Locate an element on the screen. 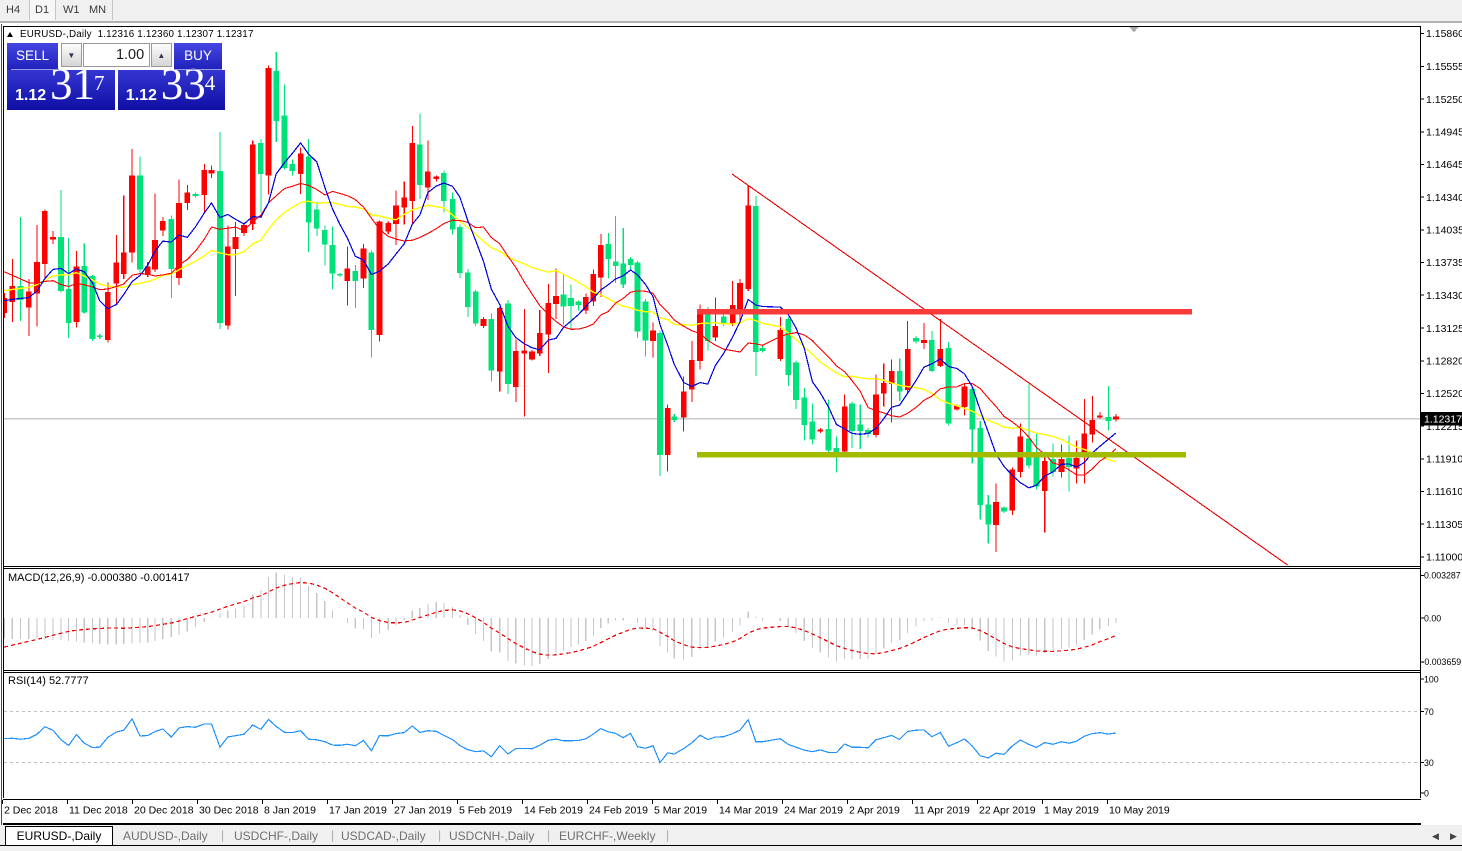  svg-text: 5 Feb 2019 is located at coordinates (485, 811).